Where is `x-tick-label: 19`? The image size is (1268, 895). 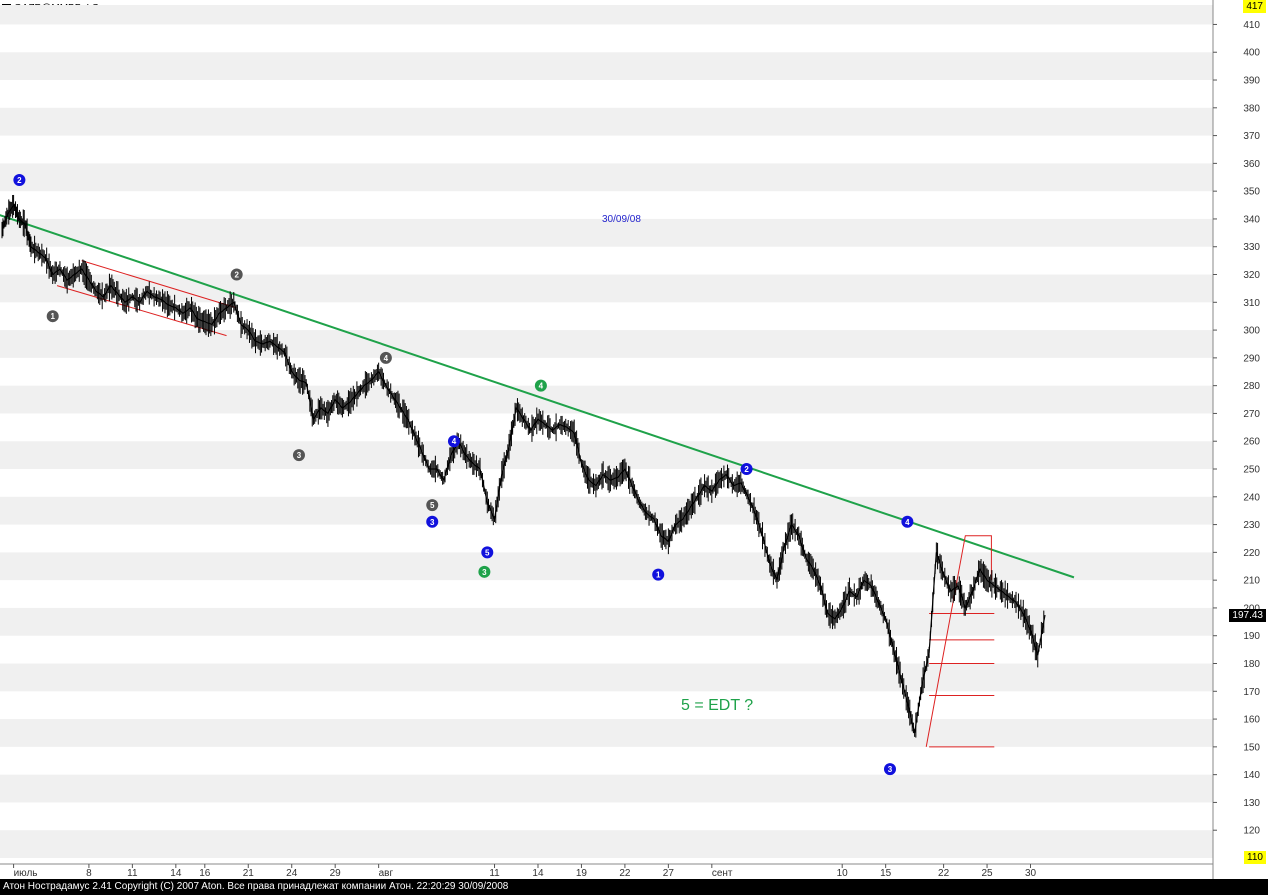 x-tick-label: 19 is located at coordinates (582, 873).